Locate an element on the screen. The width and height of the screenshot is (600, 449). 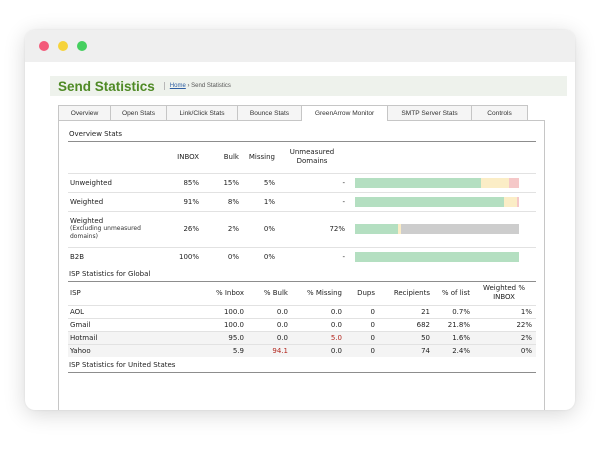
isp-header-bulk: % Bulk is located at coordinates (275, 292).